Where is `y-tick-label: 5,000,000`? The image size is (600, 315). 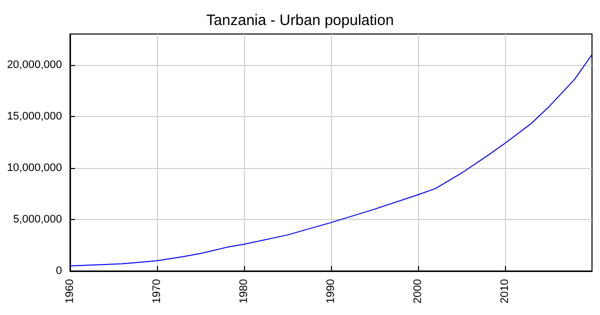
y-tick-label: 5,000,000 is located at coordinates (37, 219).